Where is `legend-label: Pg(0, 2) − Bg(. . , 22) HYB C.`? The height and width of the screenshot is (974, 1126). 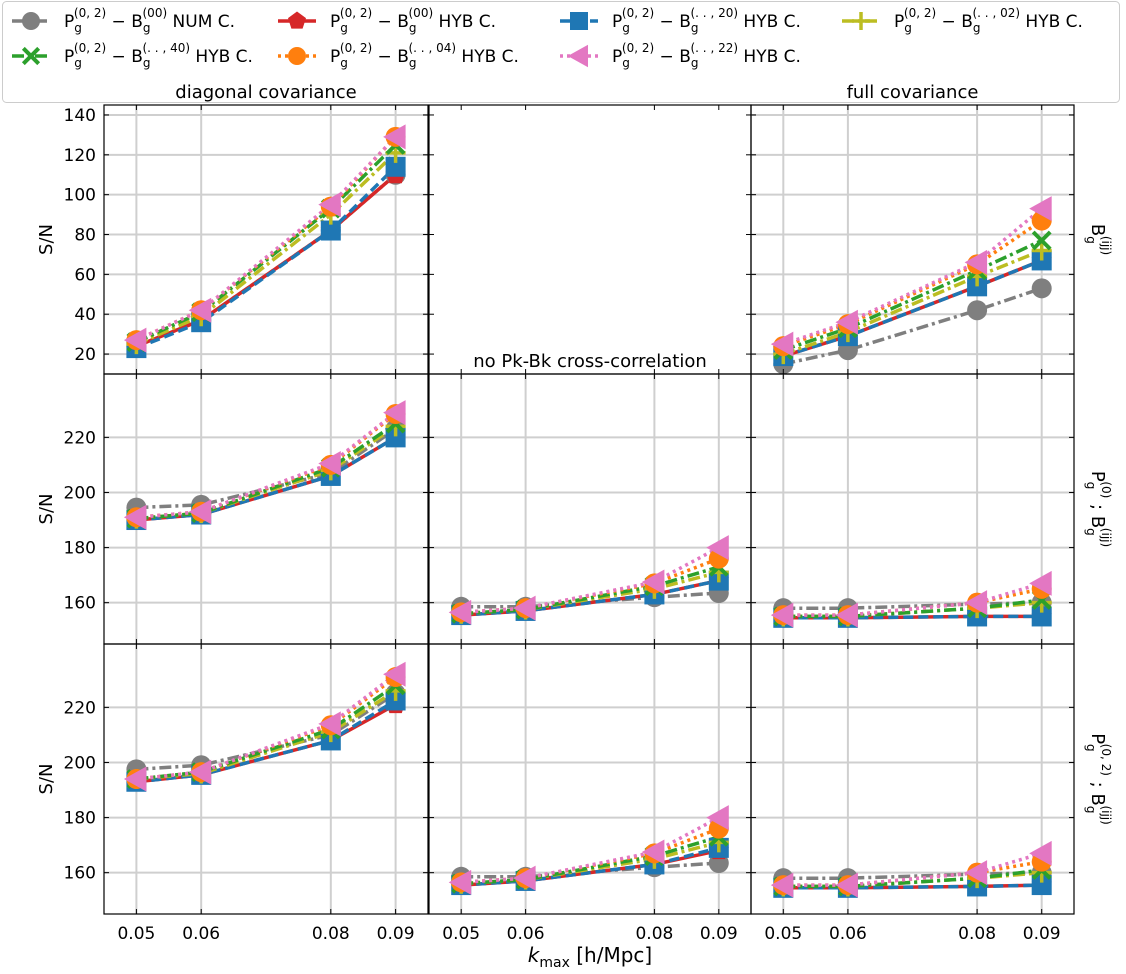
legend-label: Pg(0, 2) − Bg(. . , 22) HYB C. is located at coordinates (706, 55).